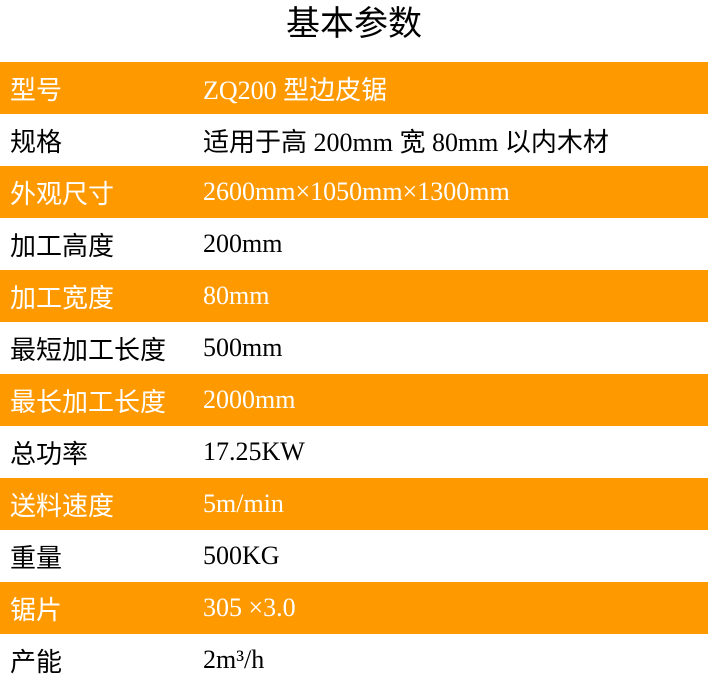 This screenshot has height=686, width=708. What do you see at coordinates (36, 610) in the screenshot?
I see `param-label: 锯片` at bounding box center [36, 610].